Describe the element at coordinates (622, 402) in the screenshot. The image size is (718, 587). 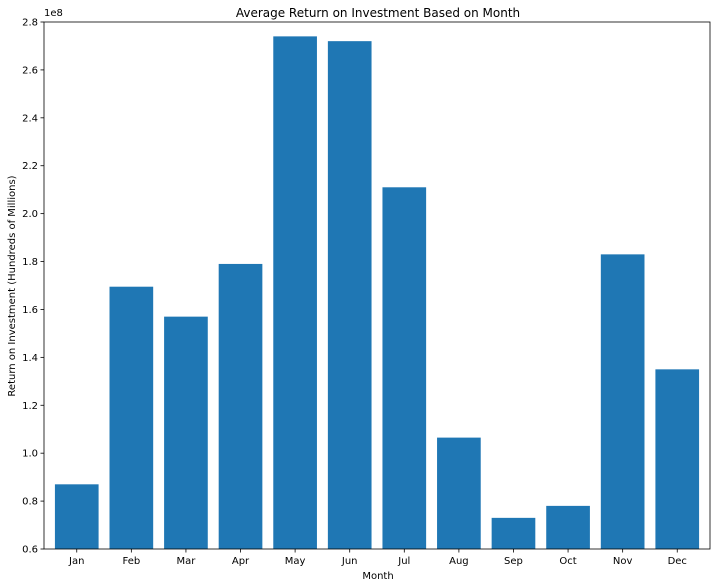
I see `bar-nov` at that location.